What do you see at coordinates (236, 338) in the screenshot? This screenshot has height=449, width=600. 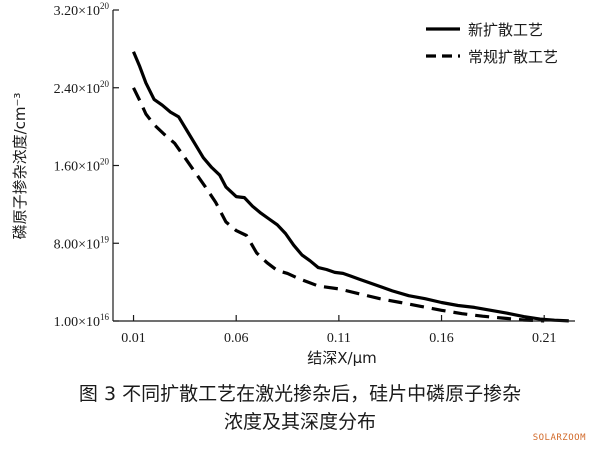 I see `x-tick-label: 0.06` at bounding box center [236, 338].